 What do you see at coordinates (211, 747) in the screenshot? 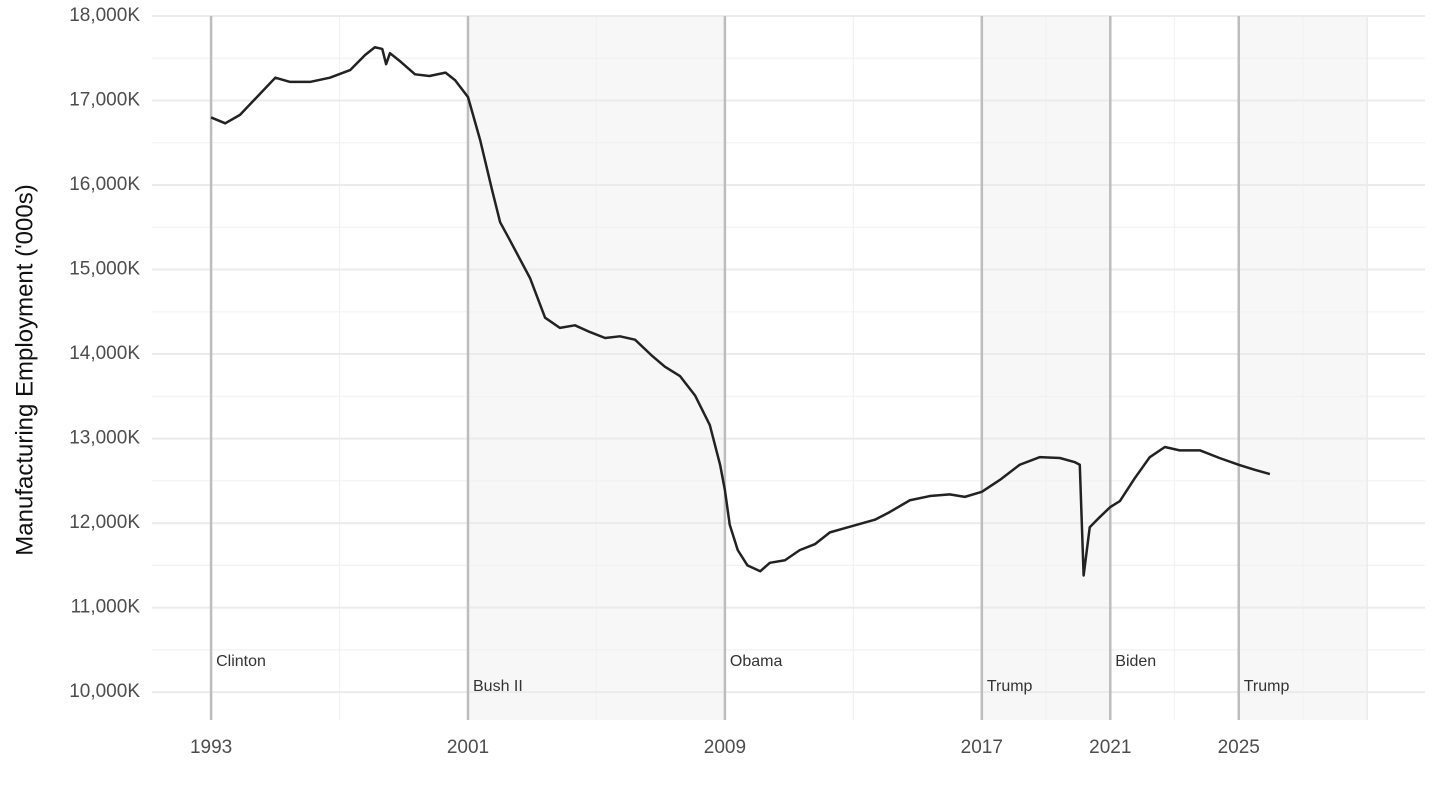
I see `x-tick-label: 1993` at bounding box center [211, 747].